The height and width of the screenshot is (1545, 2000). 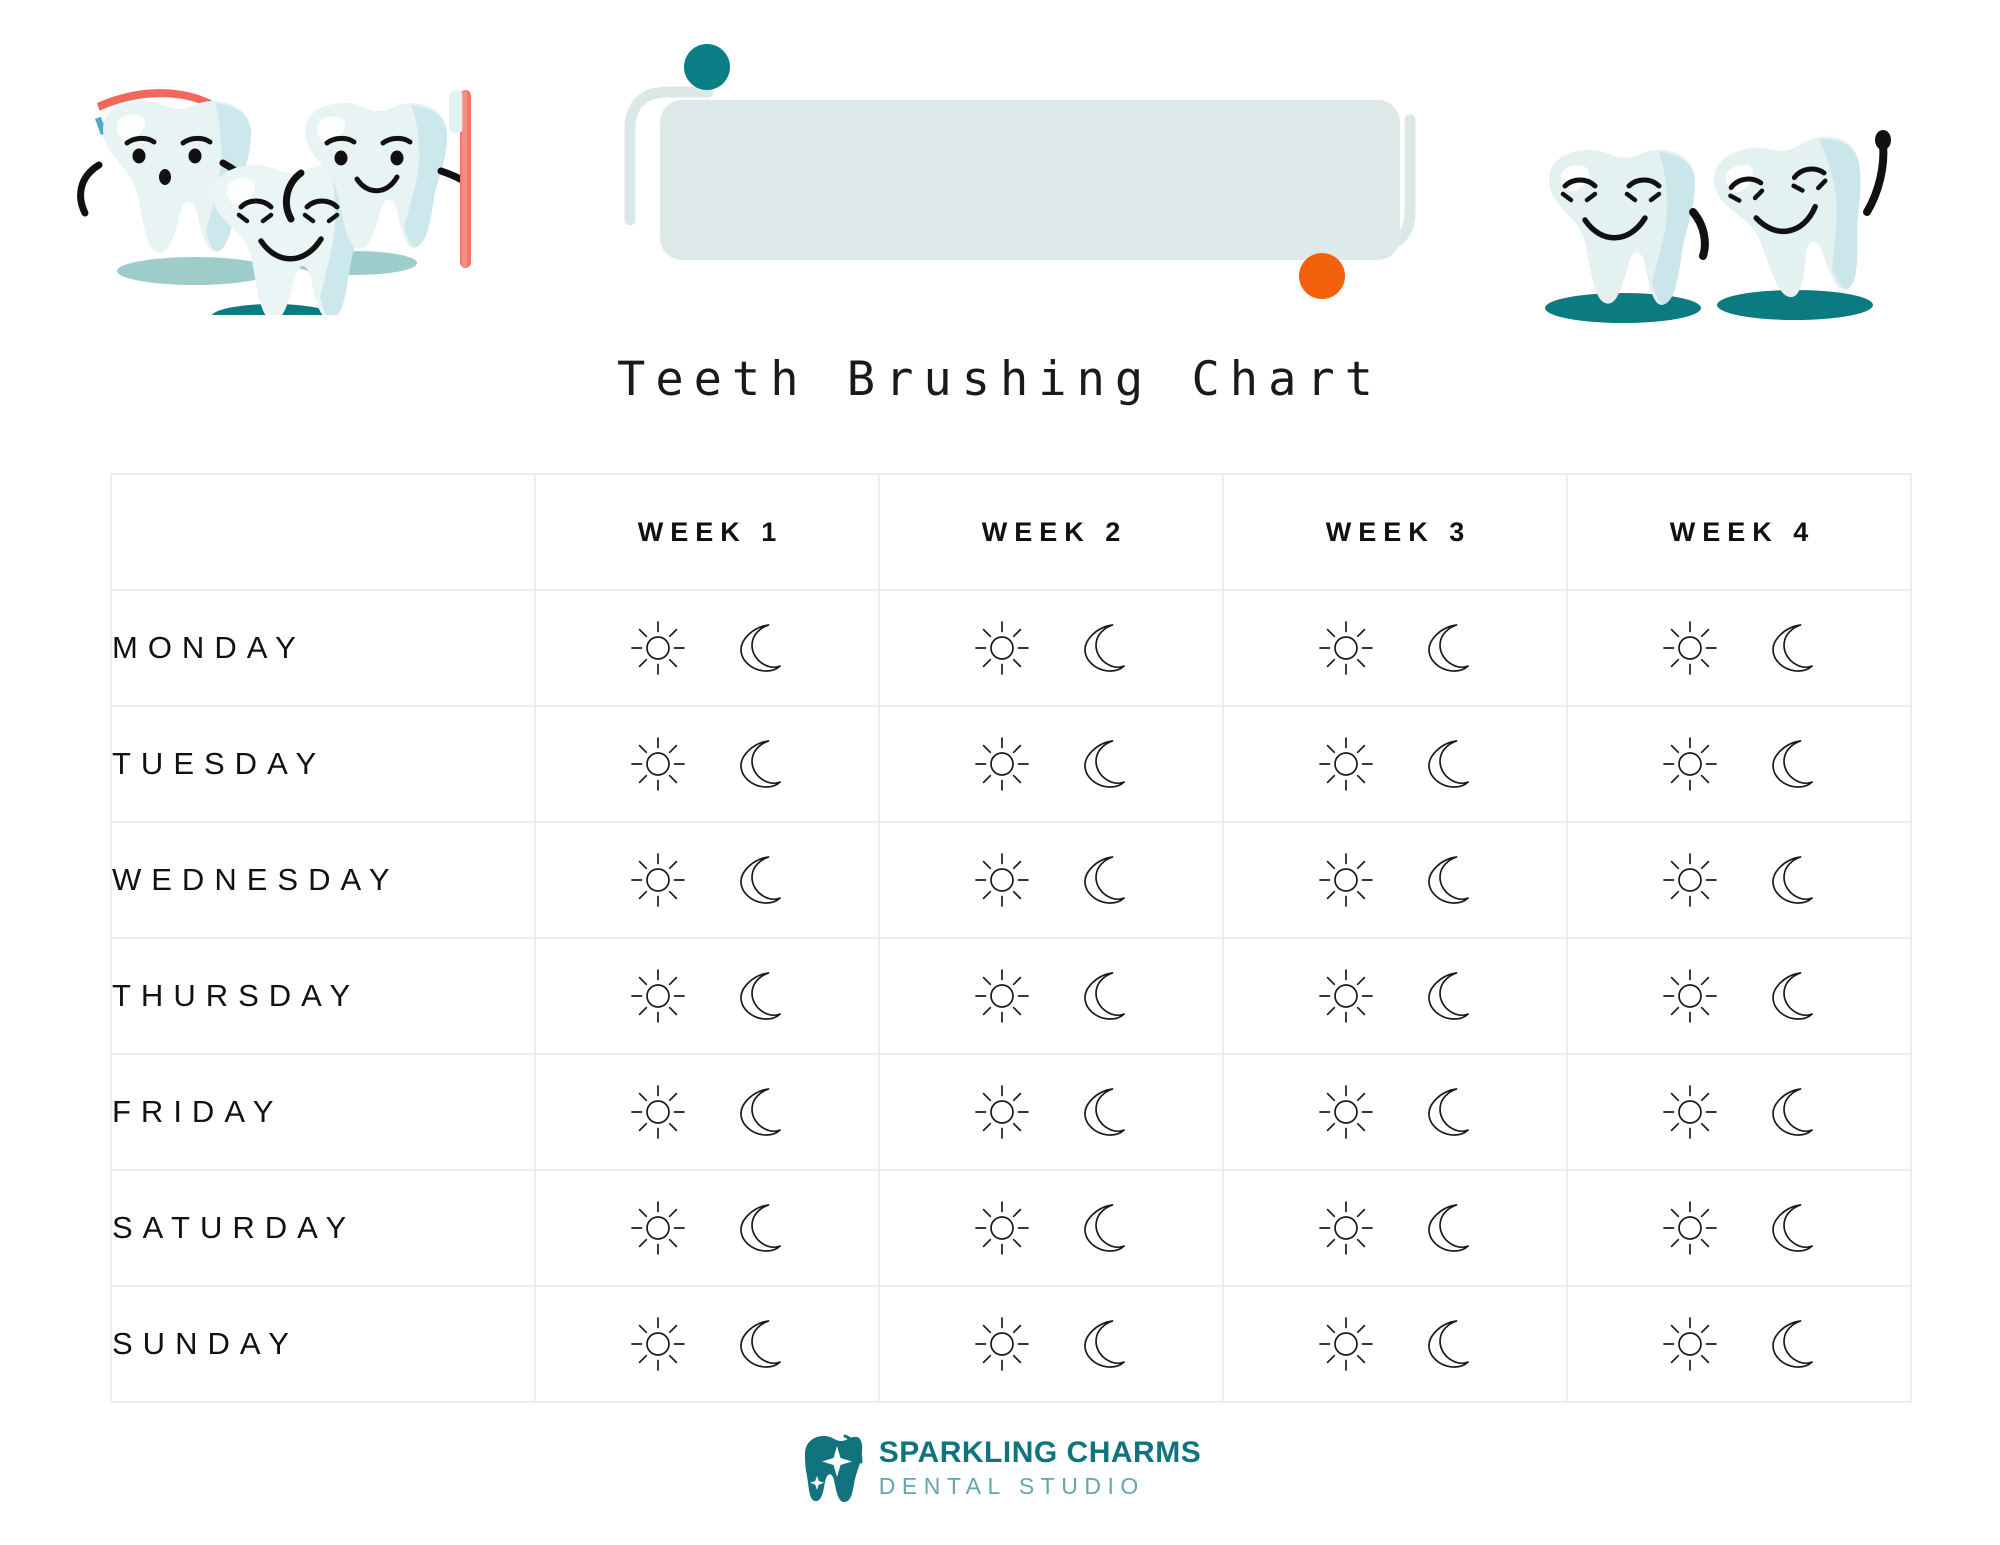 I want to click on day-label-friday: FRIDAY, so click(x=323, y=1112).